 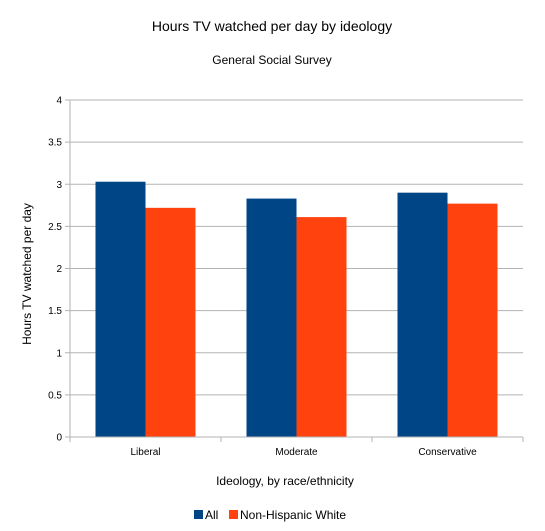 I want to click on y-tick-label: 3, so click(x=59, y=185).